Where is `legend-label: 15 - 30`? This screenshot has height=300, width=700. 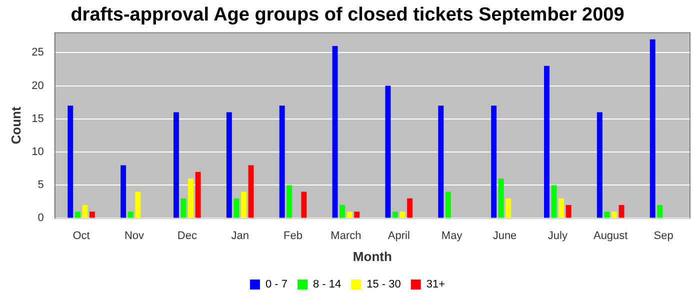
legend-label: 15 - 30 is located at coordinates (383, 284).